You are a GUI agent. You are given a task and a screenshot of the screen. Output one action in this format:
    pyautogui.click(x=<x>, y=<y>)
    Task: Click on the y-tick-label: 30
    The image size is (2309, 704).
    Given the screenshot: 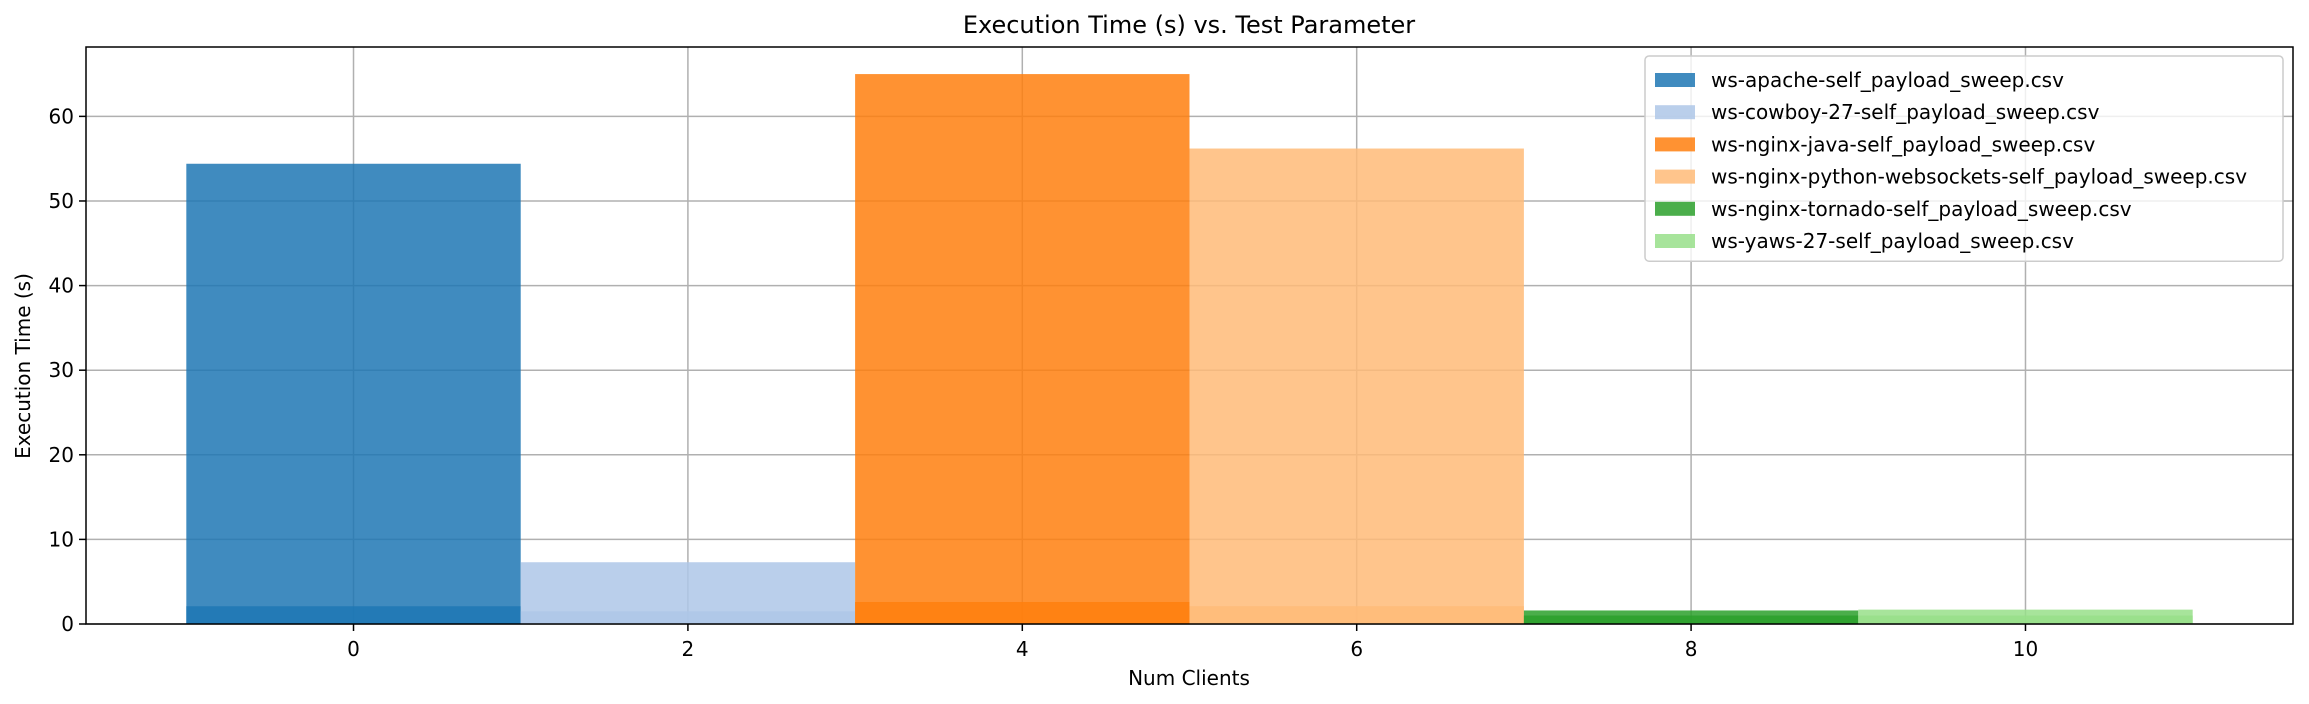 What is the action you would take?
    pyautogui.click(x=61, y=370)
    